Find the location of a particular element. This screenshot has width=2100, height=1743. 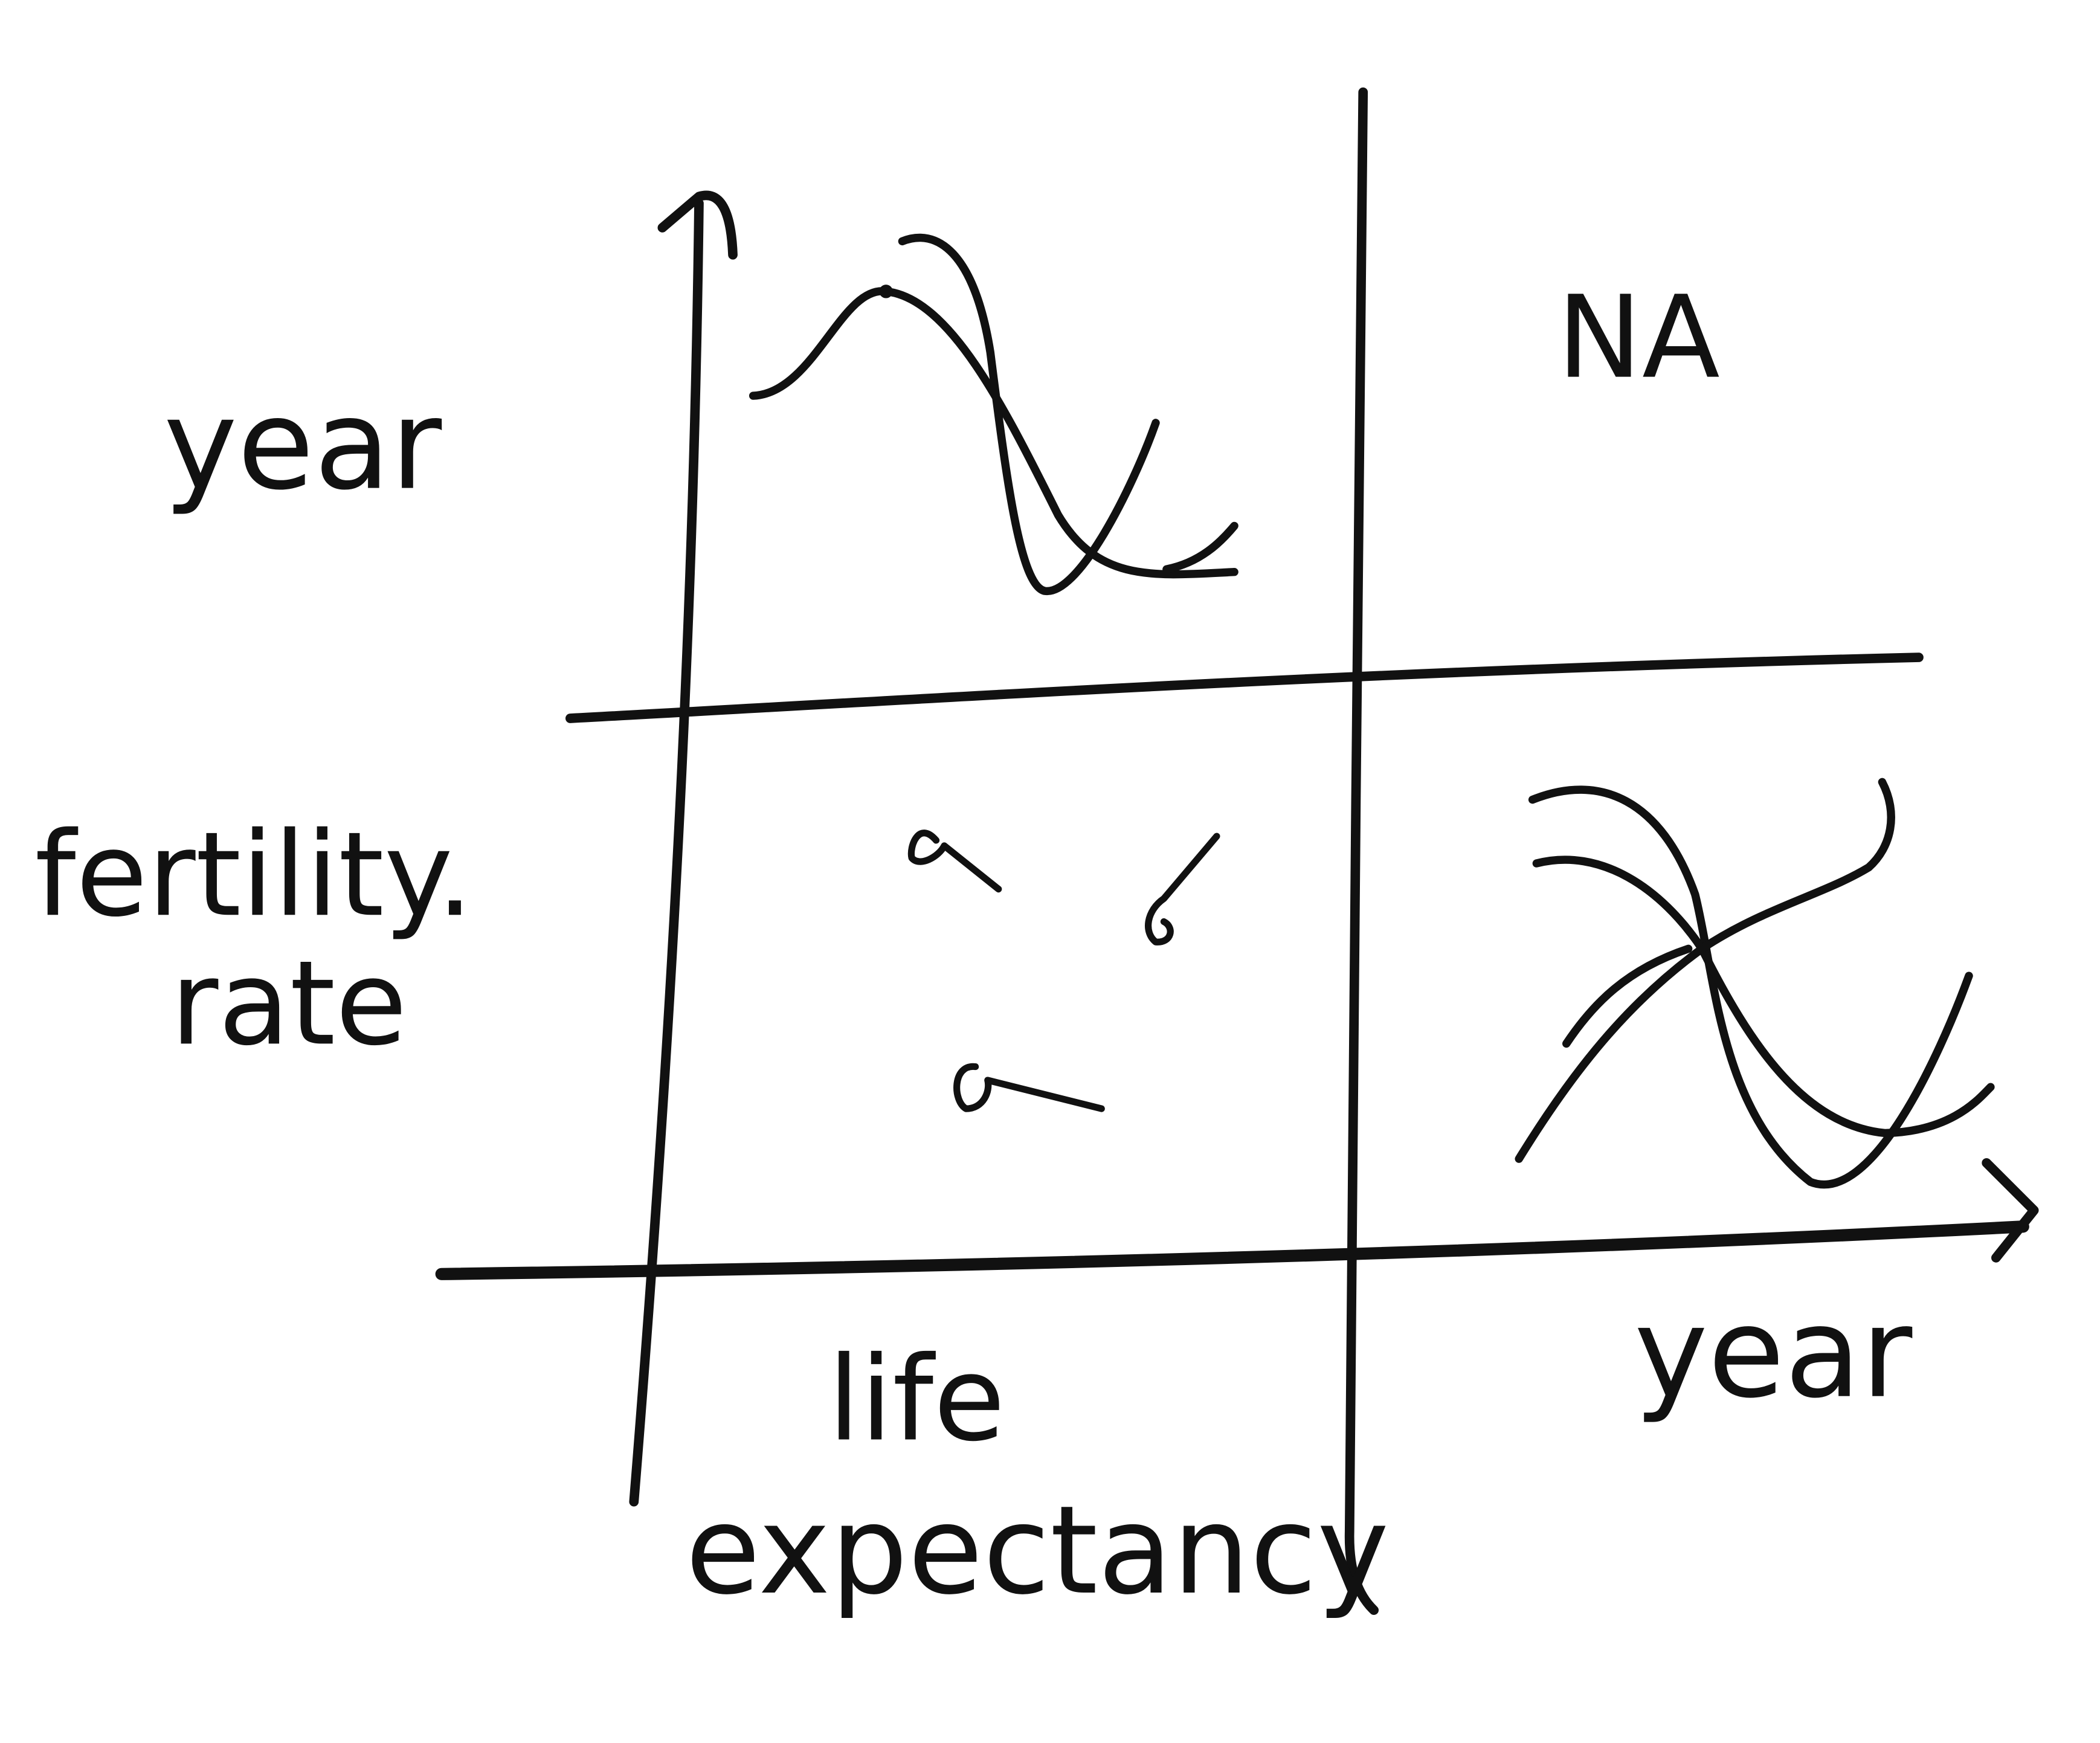

y-axis-arrowhead is located at coordinates (697, 225).